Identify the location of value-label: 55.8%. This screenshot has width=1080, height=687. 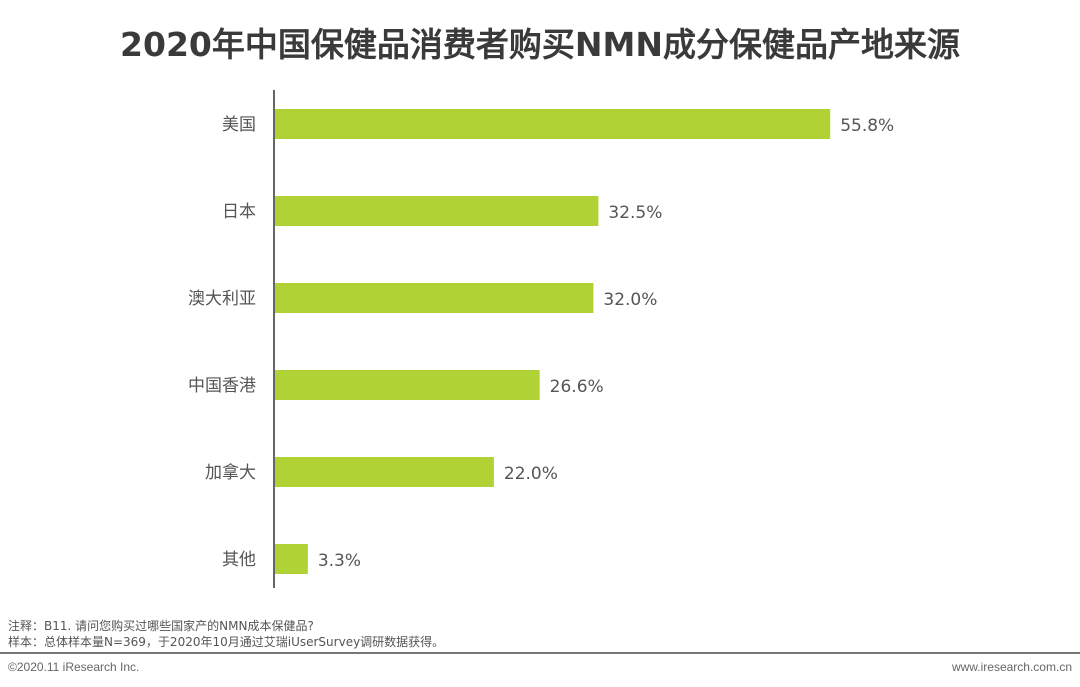
(867, 126).